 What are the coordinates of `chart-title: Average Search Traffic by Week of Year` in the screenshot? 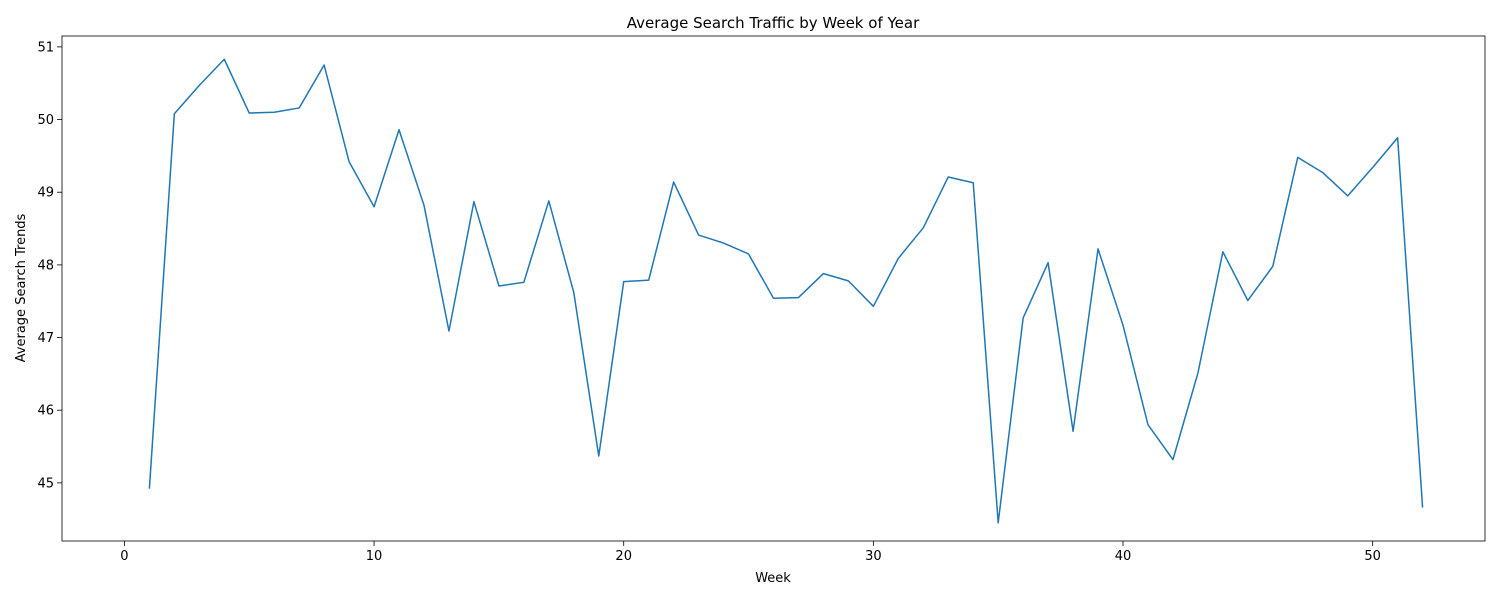 It's located at (773, 23).